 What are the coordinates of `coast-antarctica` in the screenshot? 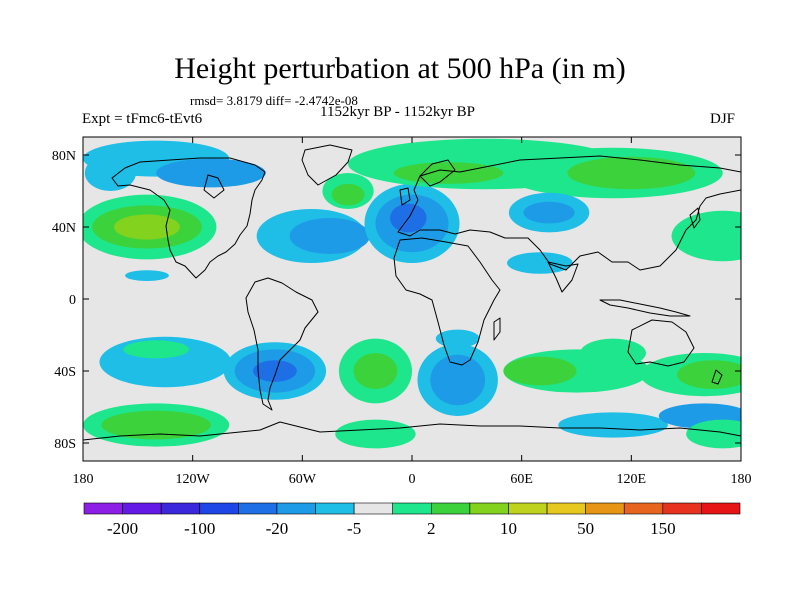 It's located at (412, 431).